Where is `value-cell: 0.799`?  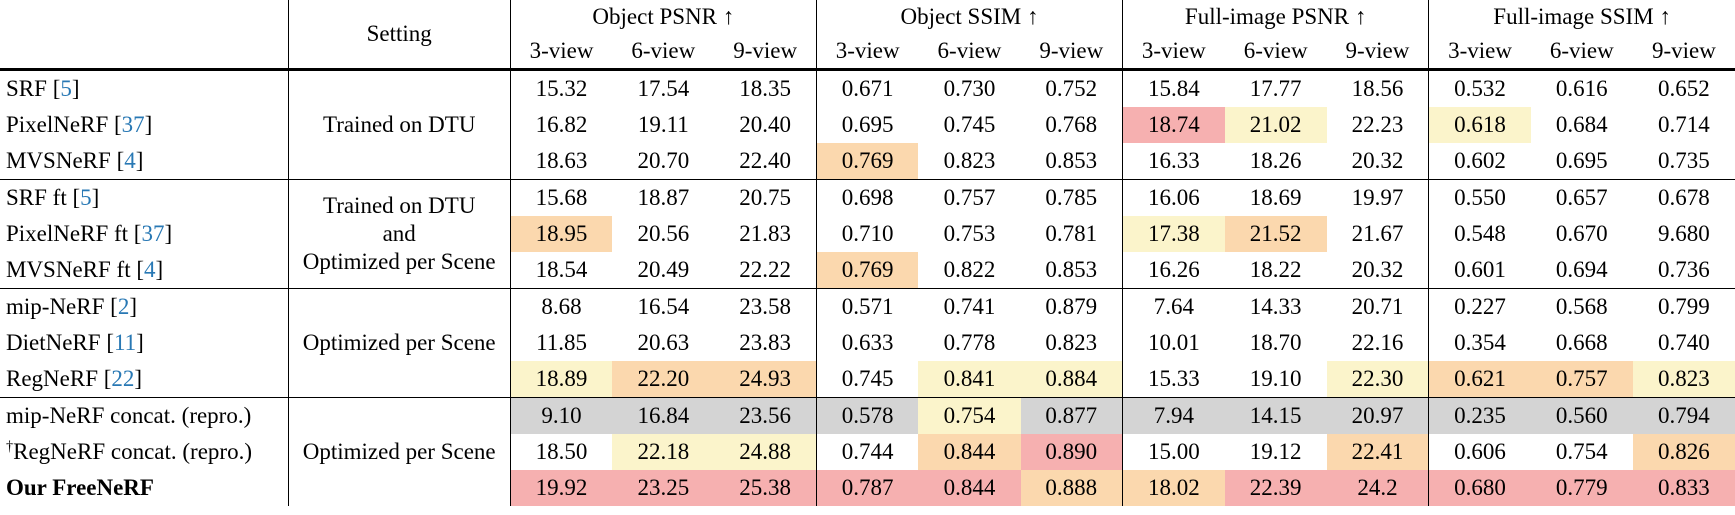
value-cell: 0.799 is located at coordinates (1684, 307).